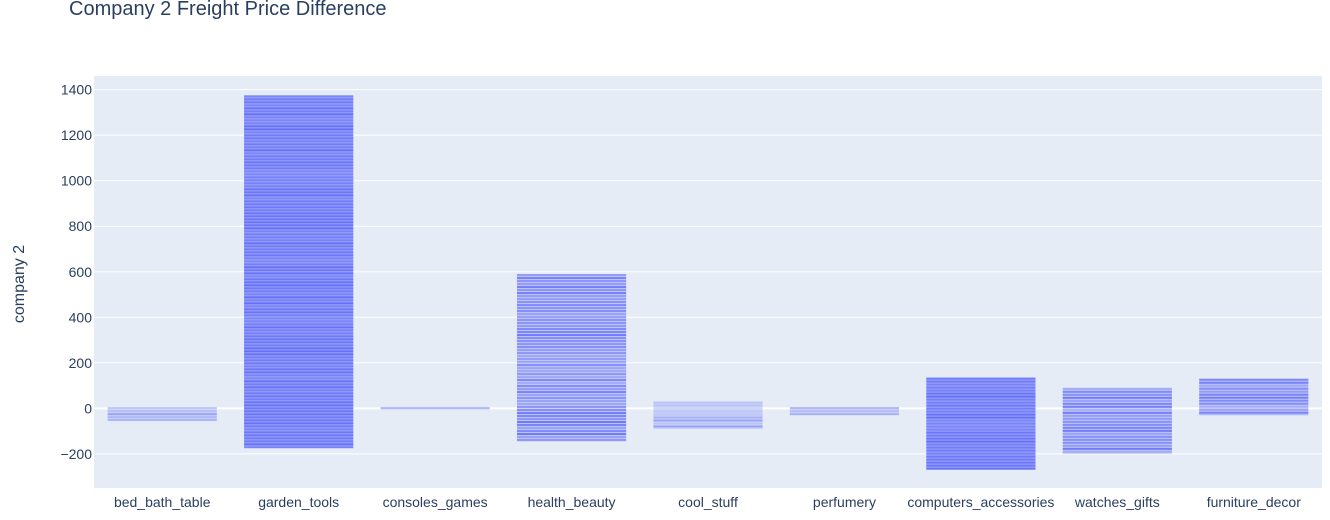 This screenshot has height=520, width=1330. What do you see at coordinates (81, 226) in the screenshot?
I see `y-tick-label: 800` at bounding box center [81, 226].